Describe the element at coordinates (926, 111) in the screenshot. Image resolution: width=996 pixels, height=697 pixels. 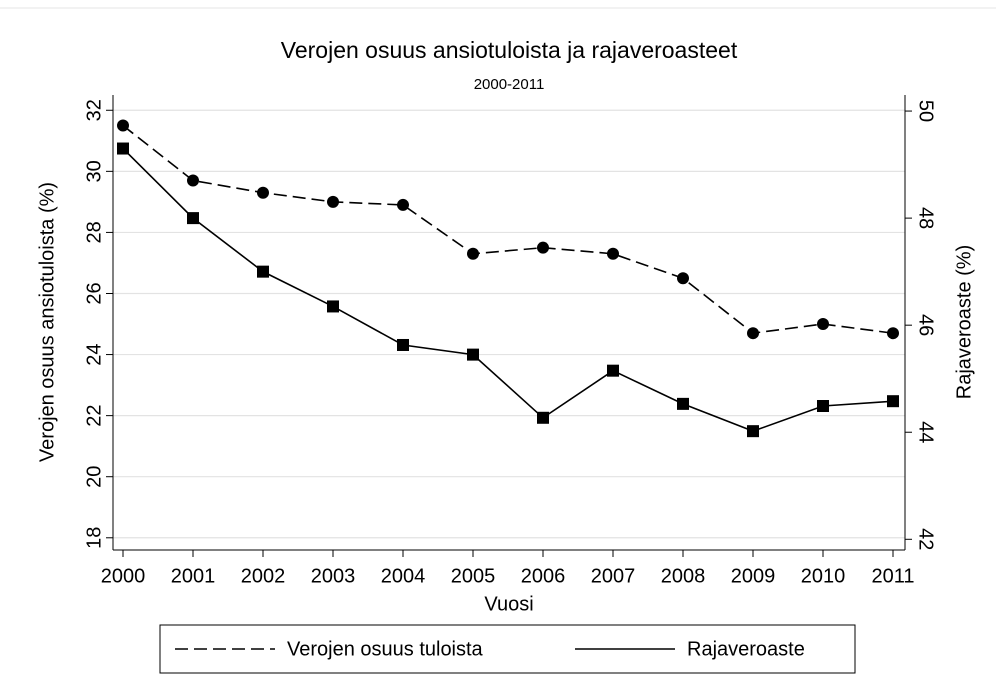
I see `y2-tick-label: 50` at that location.